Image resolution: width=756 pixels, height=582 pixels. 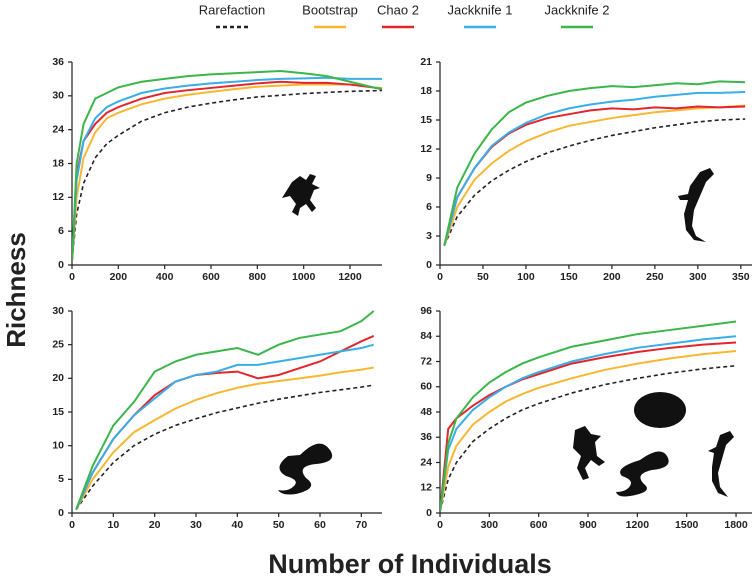 I want to click on legend-label: Jackknife 2, so click(x=576, y=9).